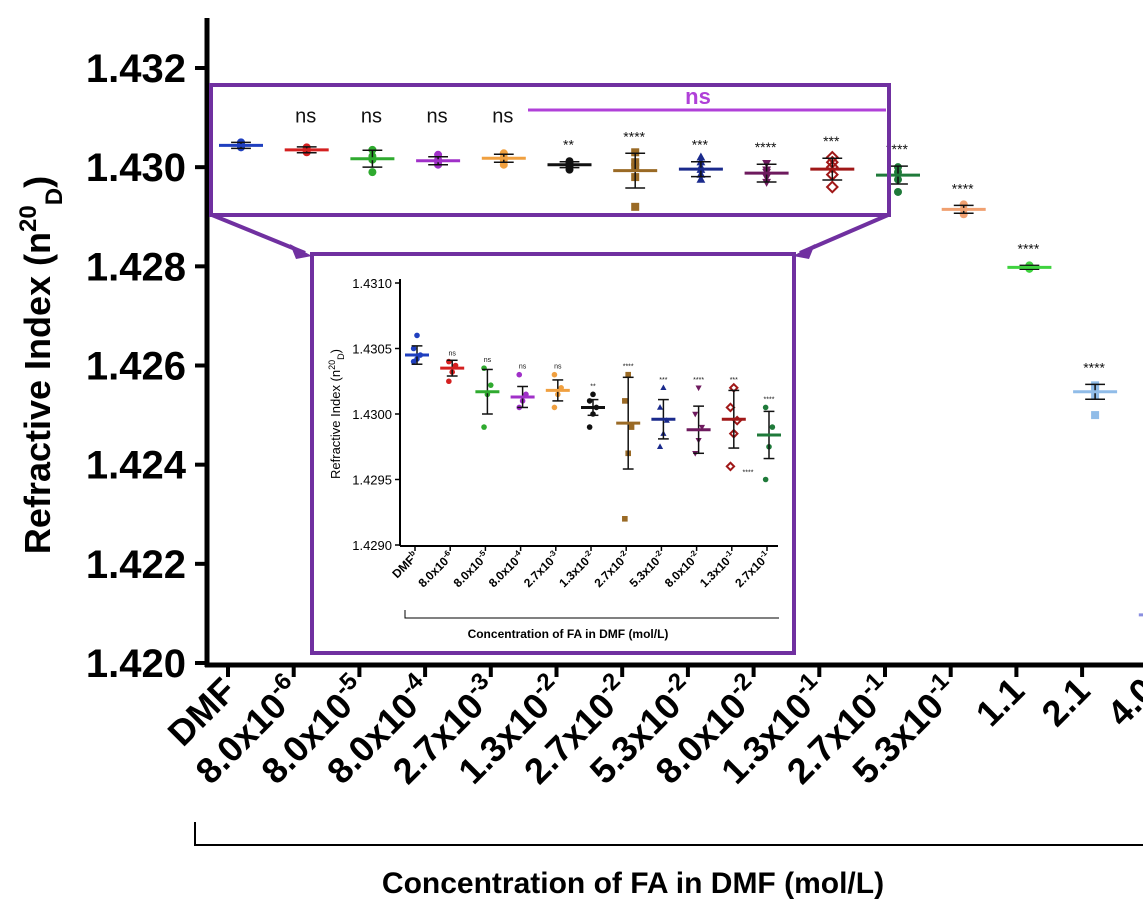 The width and height of the screenshot is (1143, 904). I want to click on ns-bracket-label: ns, so click(698, 96).